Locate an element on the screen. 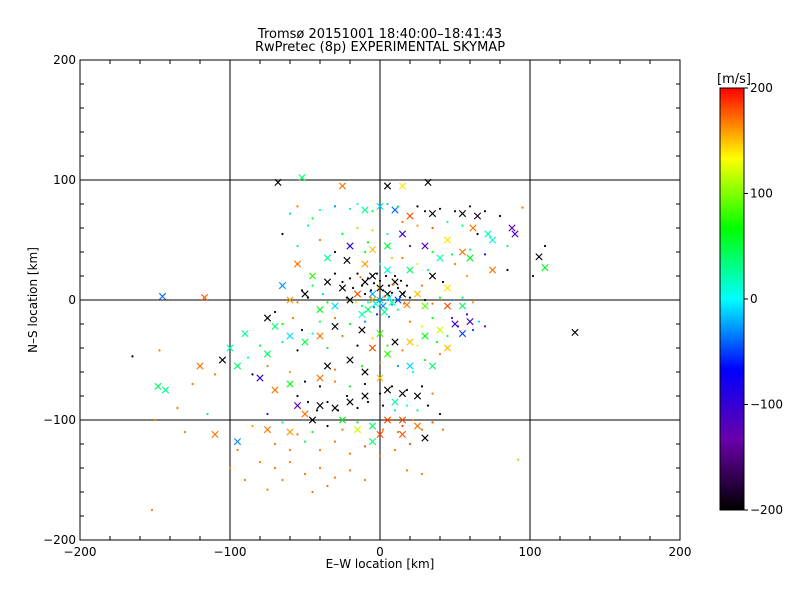 The width and height of the screenshot is (800, 600). y-tick-label: 0 is located at coordinates (72, 300).